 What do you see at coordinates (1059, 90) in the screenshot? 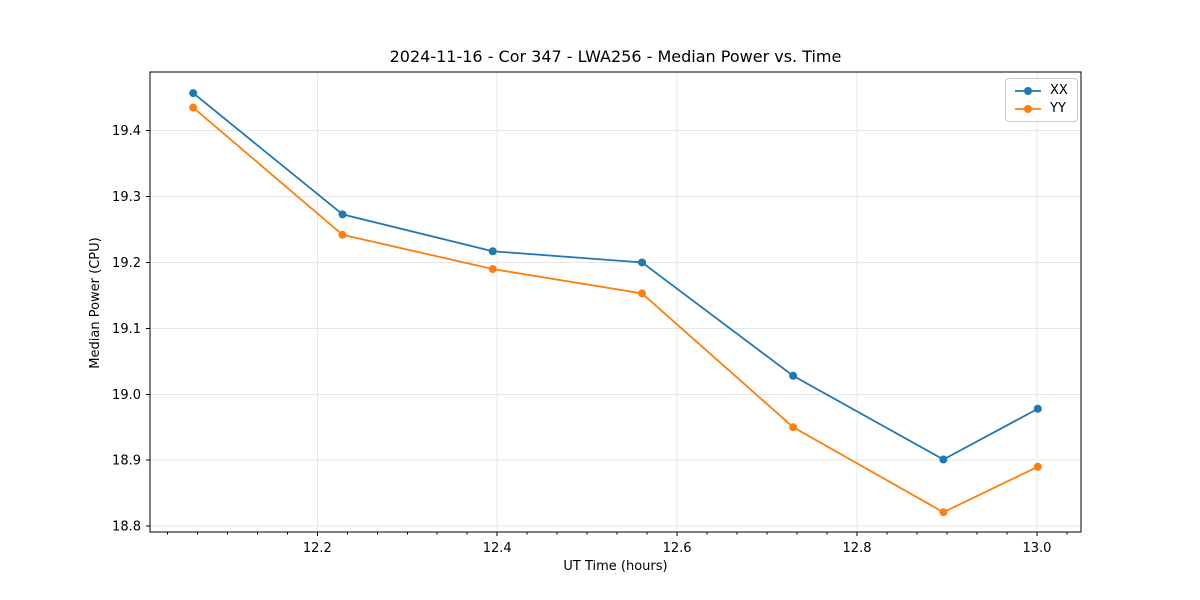
I see `legend-label-xx: XX` at bounding box center [1059, 90].